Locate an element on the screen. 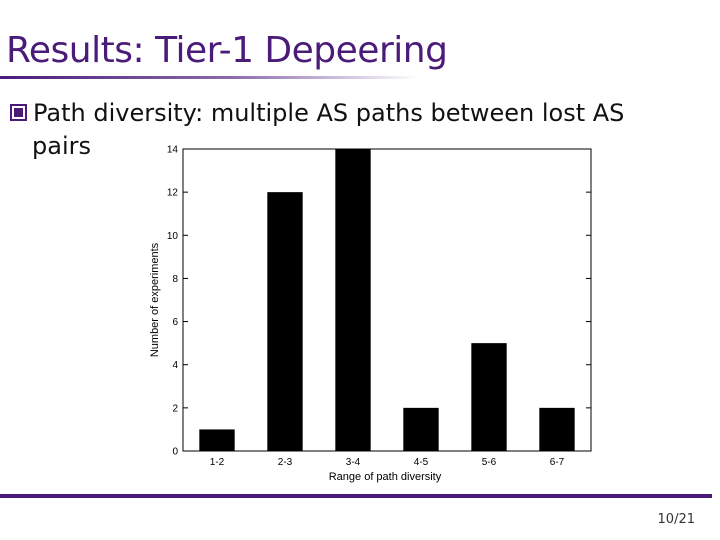  square-bullet-icon is located at coordinates (18, 112).